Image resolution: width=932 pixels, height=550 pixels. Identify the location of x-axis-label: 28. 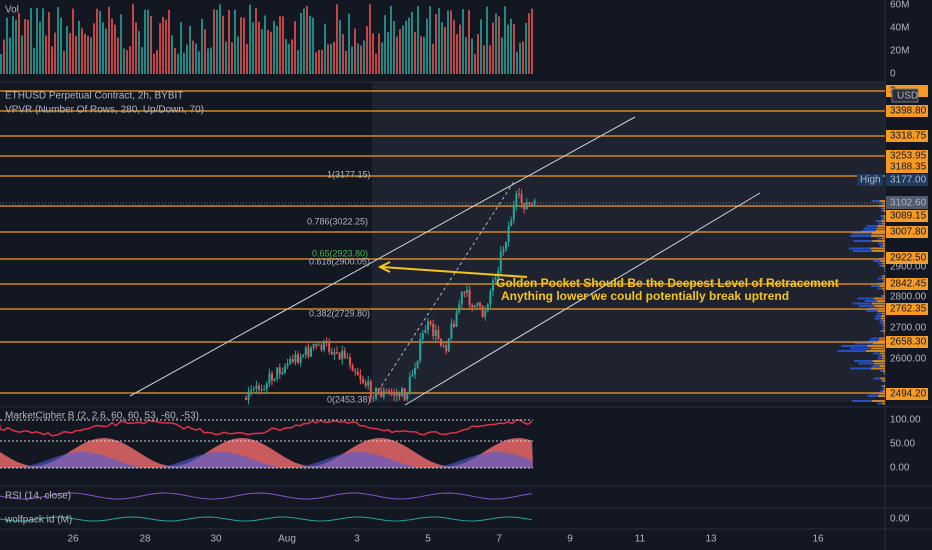
(145, 539).